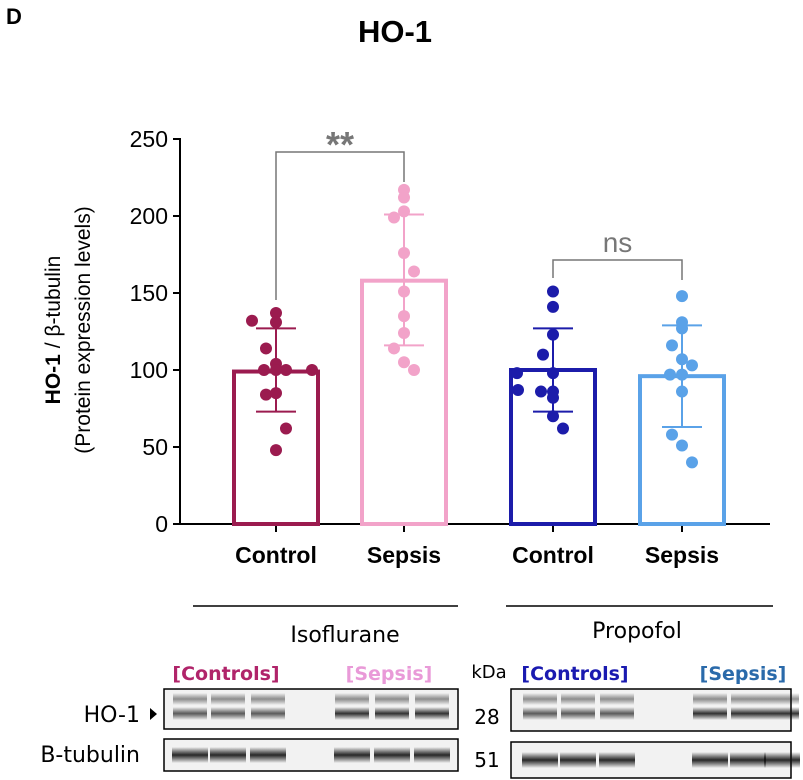 This screenshot has height=780, width=803. I want to click on btubulin-row-label: B-tubulin, so click(90, 755).